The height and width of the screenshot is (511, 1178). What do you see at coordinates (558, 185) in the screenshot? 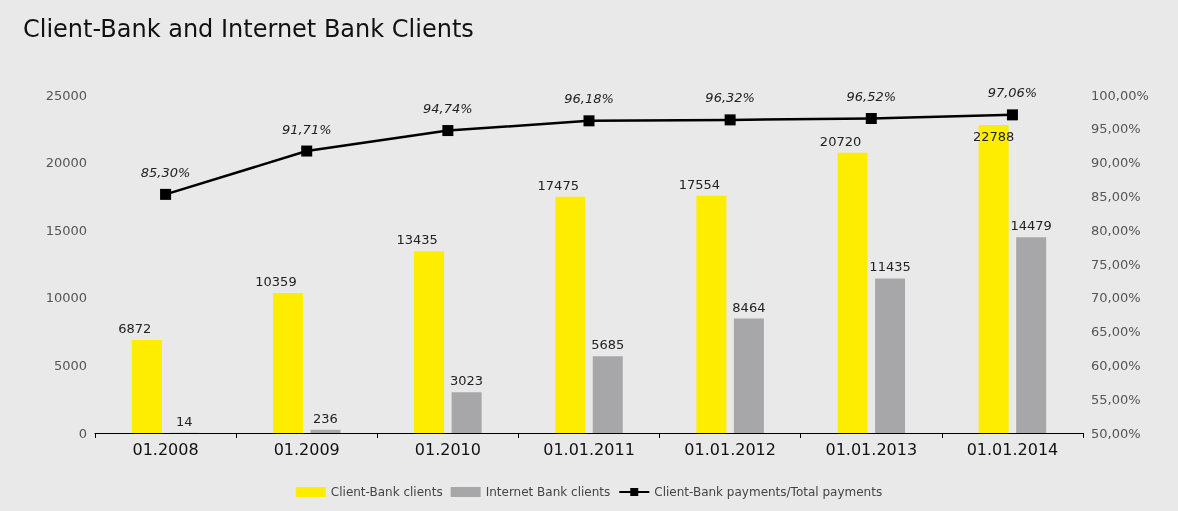
I see `data-label: 17475` at bounding box center [558, 185].